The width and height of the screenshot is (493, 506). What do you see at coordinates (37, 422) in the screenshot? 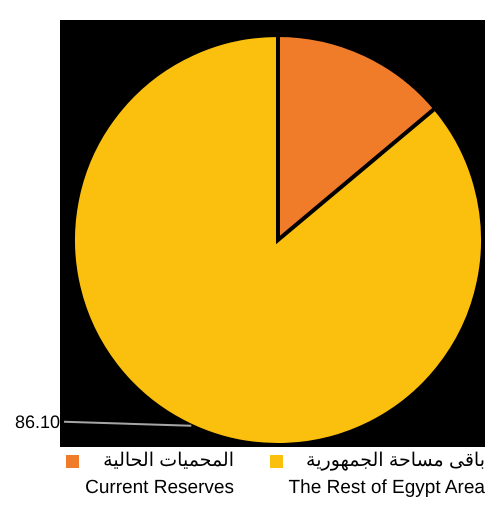
I see `data-label: 86.10` at bounding box center [37, 422].